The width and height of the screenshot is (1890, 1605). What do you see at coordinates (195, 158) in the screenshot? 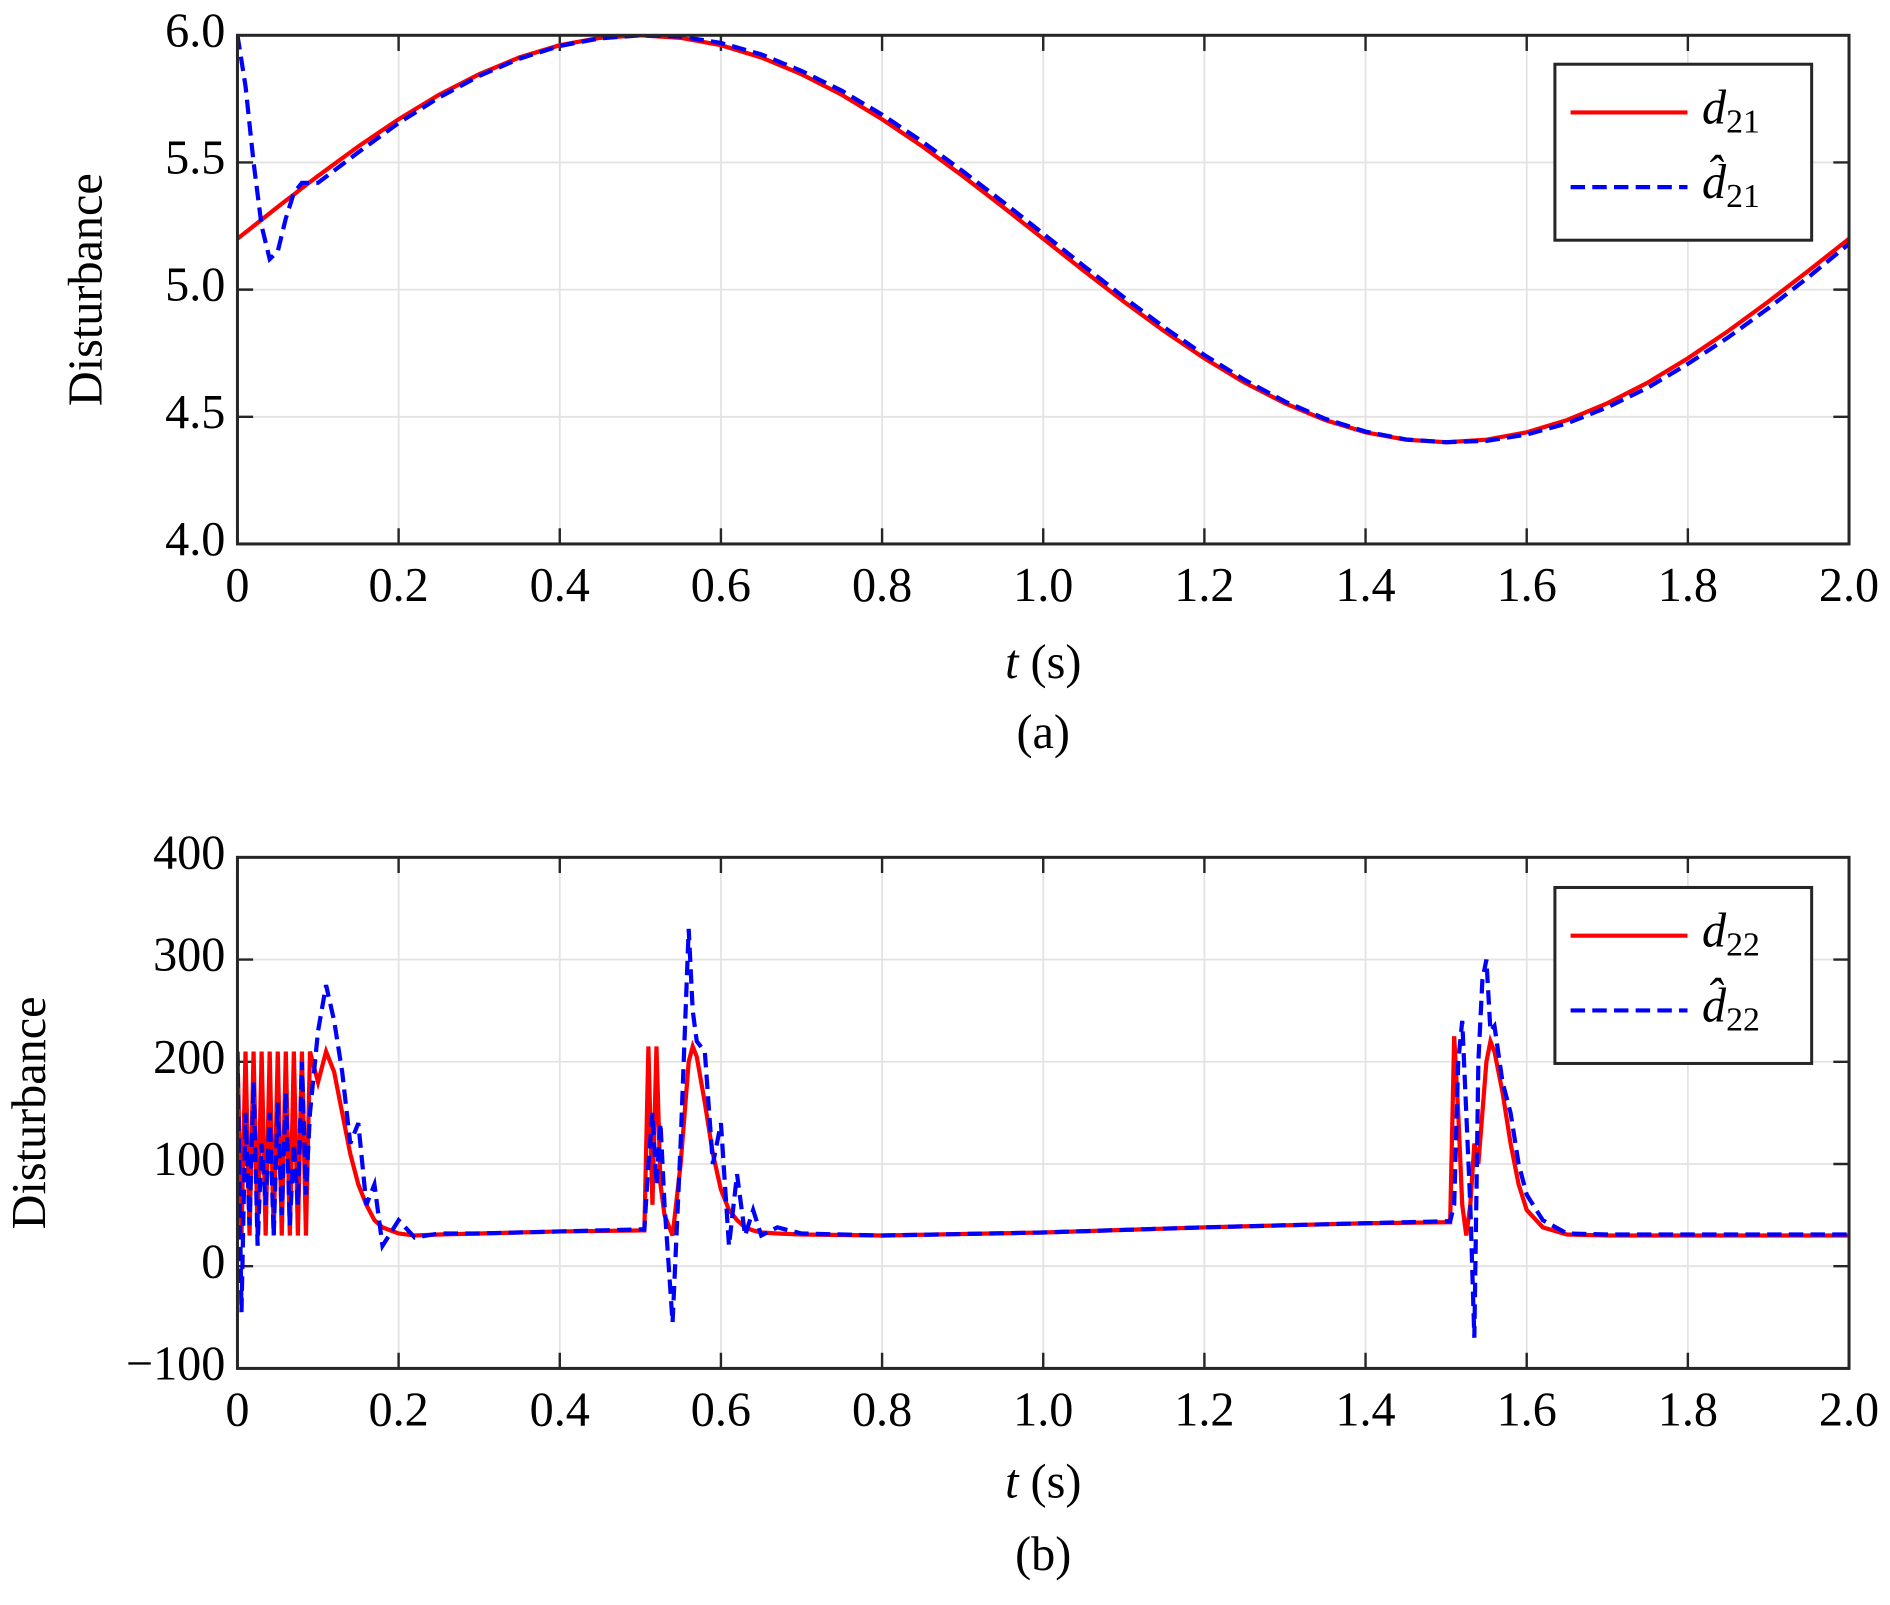
I see `y-tick-label: 5.5` at bounding box center [195, 158].